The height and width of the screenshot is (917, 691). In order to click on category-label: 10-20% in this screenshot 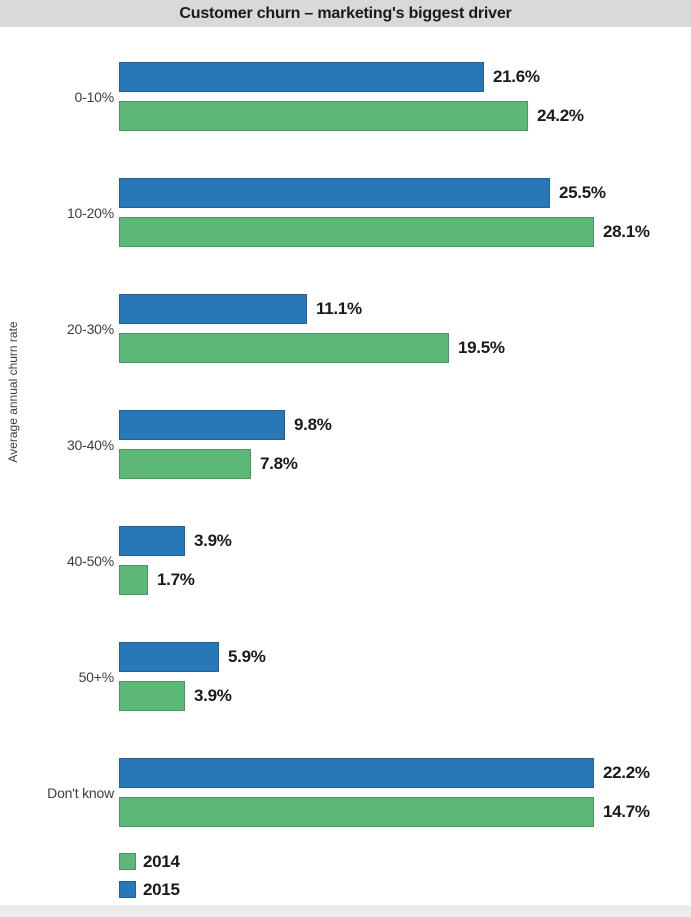, I will do `click(90, 212)`.